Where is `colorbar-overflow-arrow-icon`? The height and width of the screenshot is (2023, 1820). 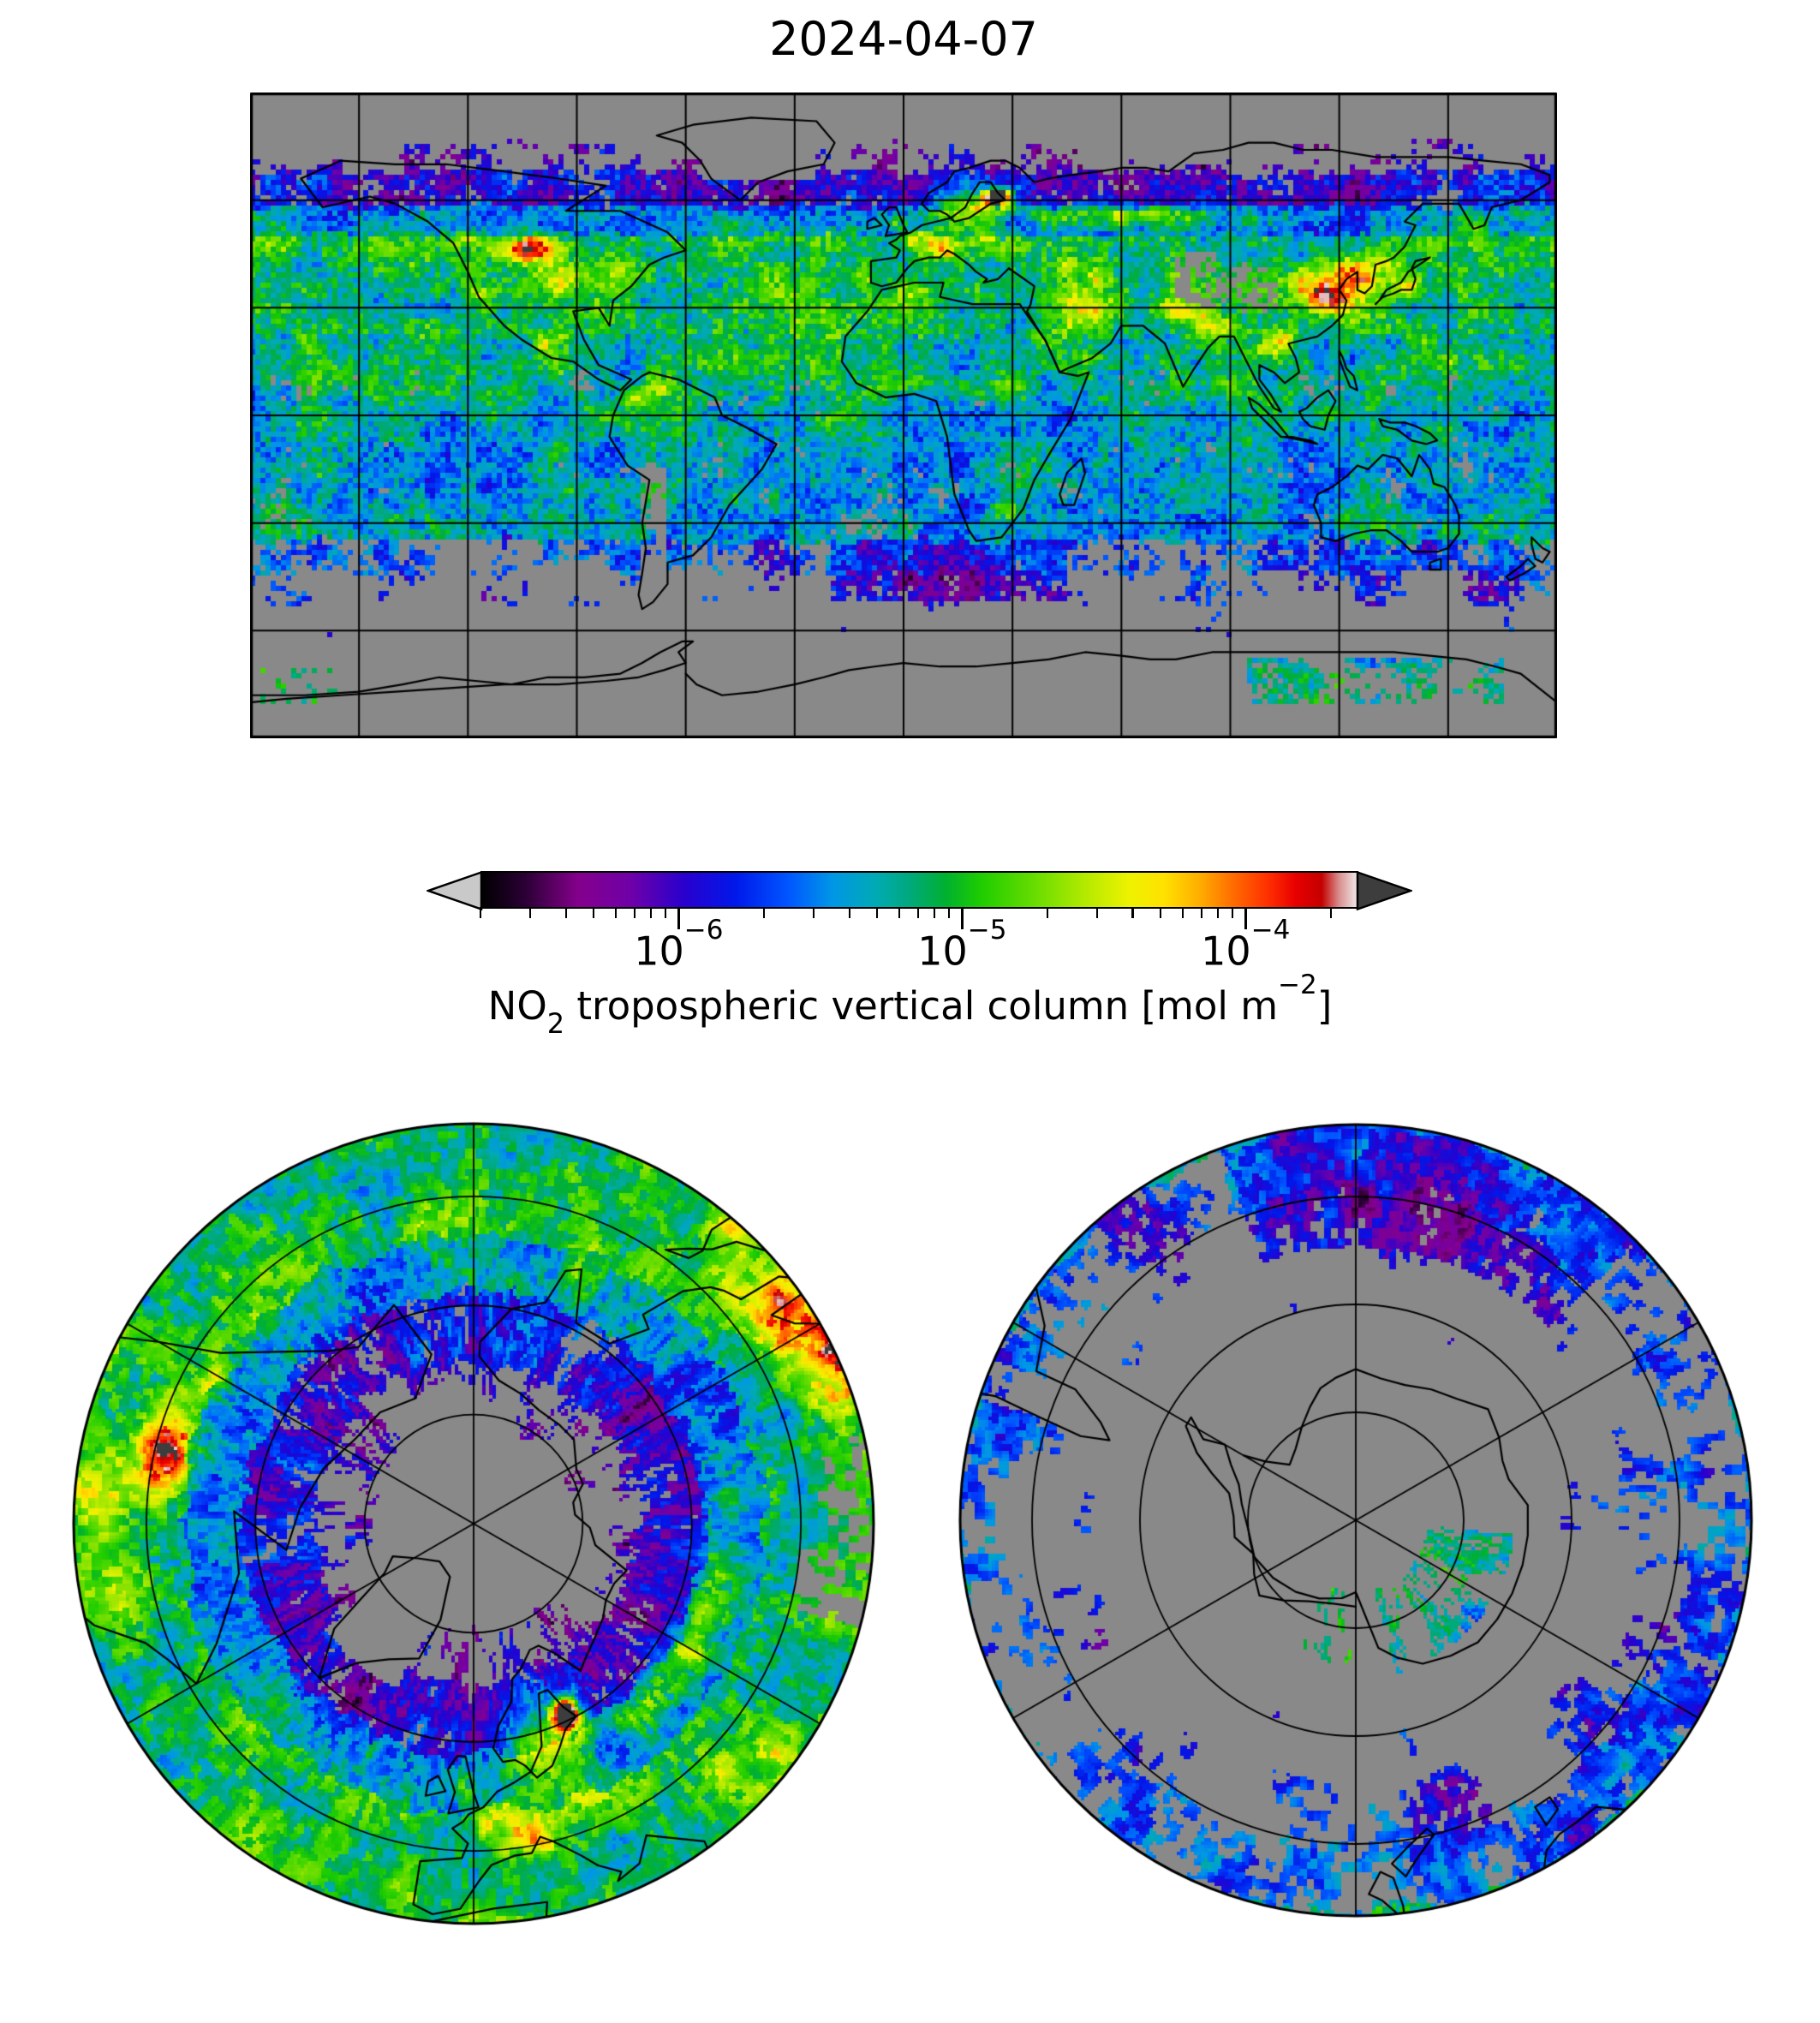
colorbar-overflow-arrow-icon is located at coordinates (1384, 891).